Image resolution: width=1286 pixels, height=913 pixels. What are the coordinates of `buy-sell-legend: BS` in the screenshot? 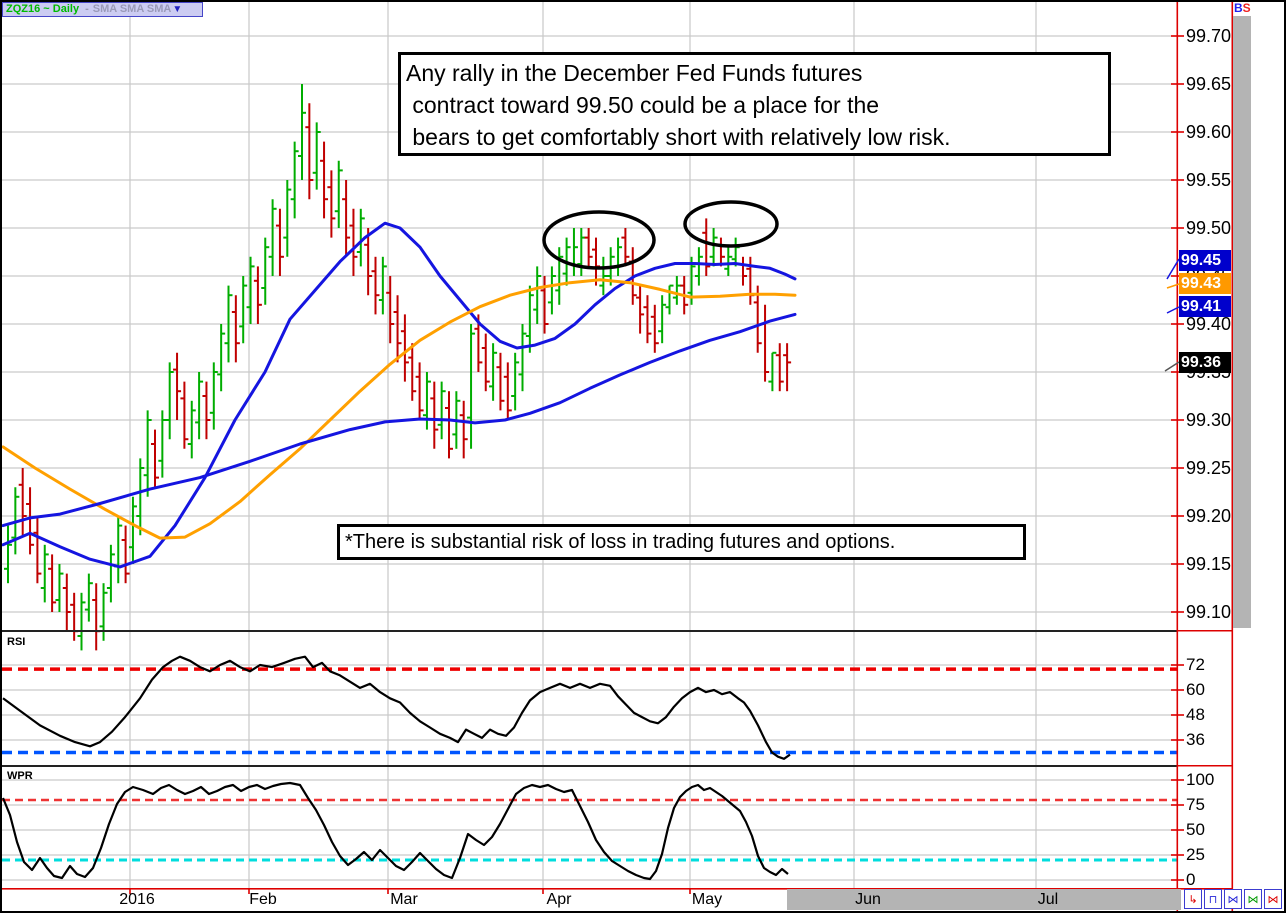 It's located at (1242, 8).